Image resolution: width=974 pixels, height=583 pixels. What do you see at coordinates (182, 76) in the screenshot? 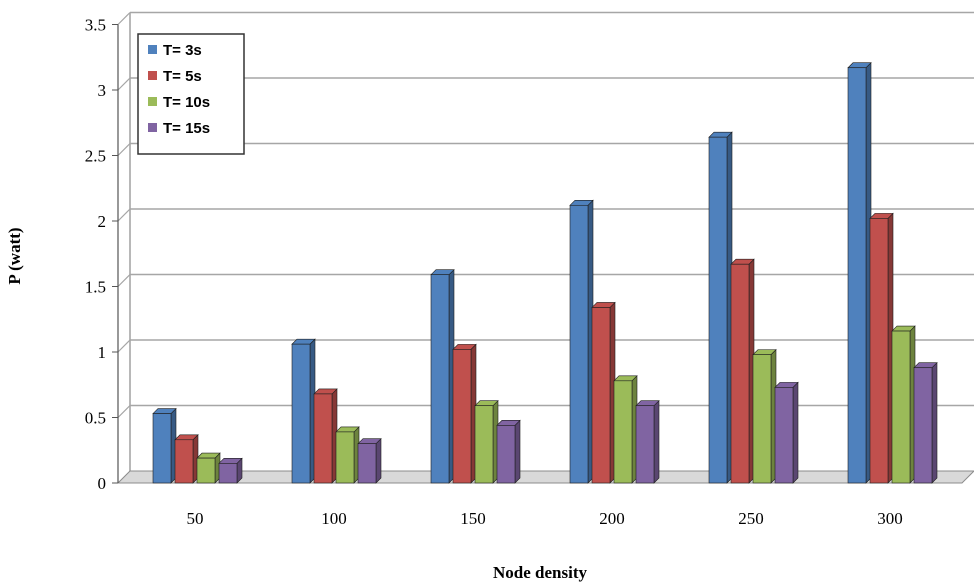
I see `legend-label: T= 5s` at bounding box center [182, 76].